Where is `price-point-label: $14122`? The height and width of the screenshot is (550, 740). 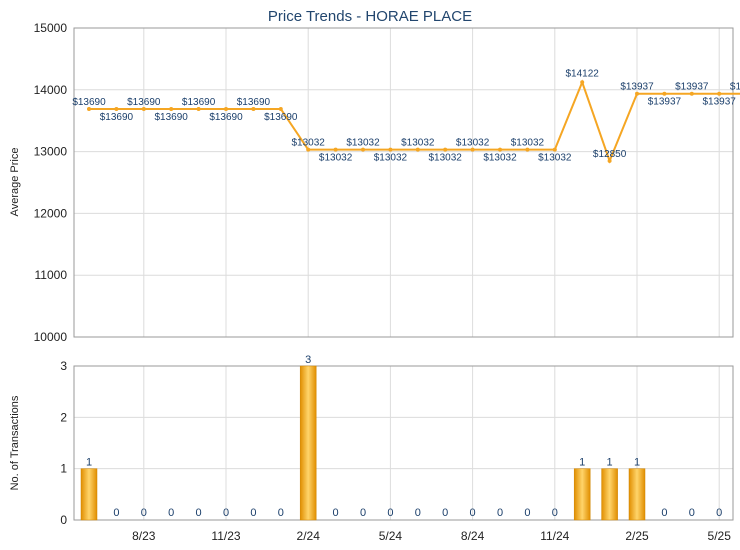
price-point-label: $14122 is located at coordinates (583, 73).